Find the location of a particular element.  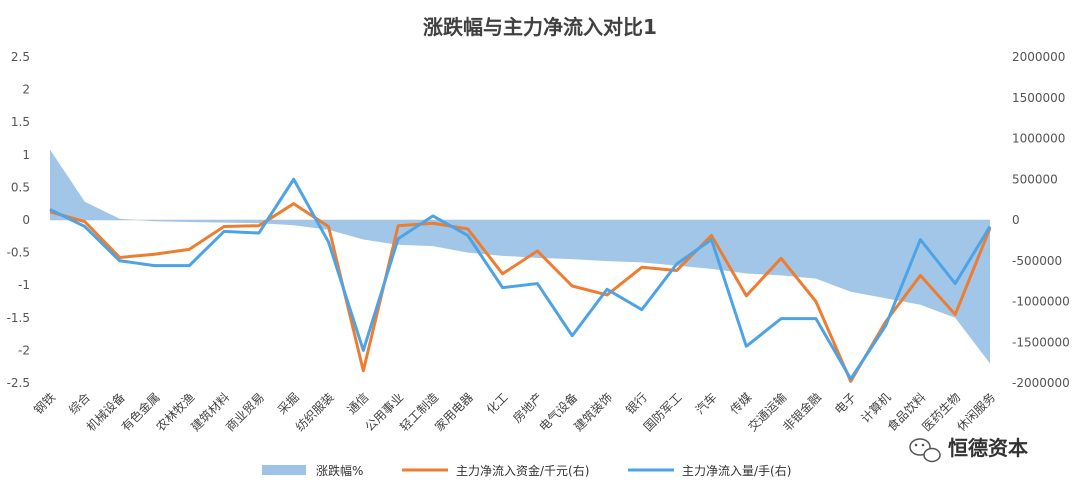

x-tick-label: 银行 is located at coordinates (636, 403).